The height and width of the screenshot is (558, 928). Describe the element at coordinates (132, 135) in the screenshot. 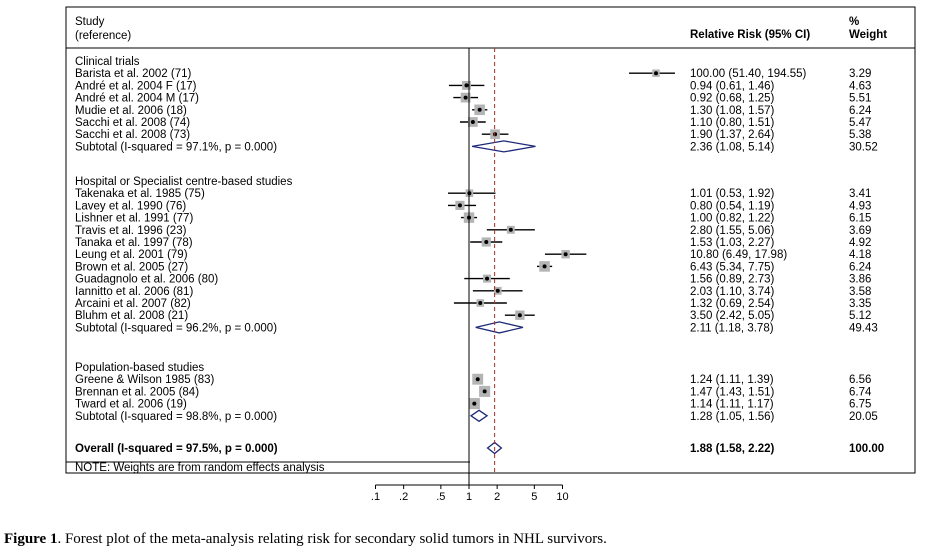

I see `study-label: Sacchi et al. 2008 (73)` at that location.